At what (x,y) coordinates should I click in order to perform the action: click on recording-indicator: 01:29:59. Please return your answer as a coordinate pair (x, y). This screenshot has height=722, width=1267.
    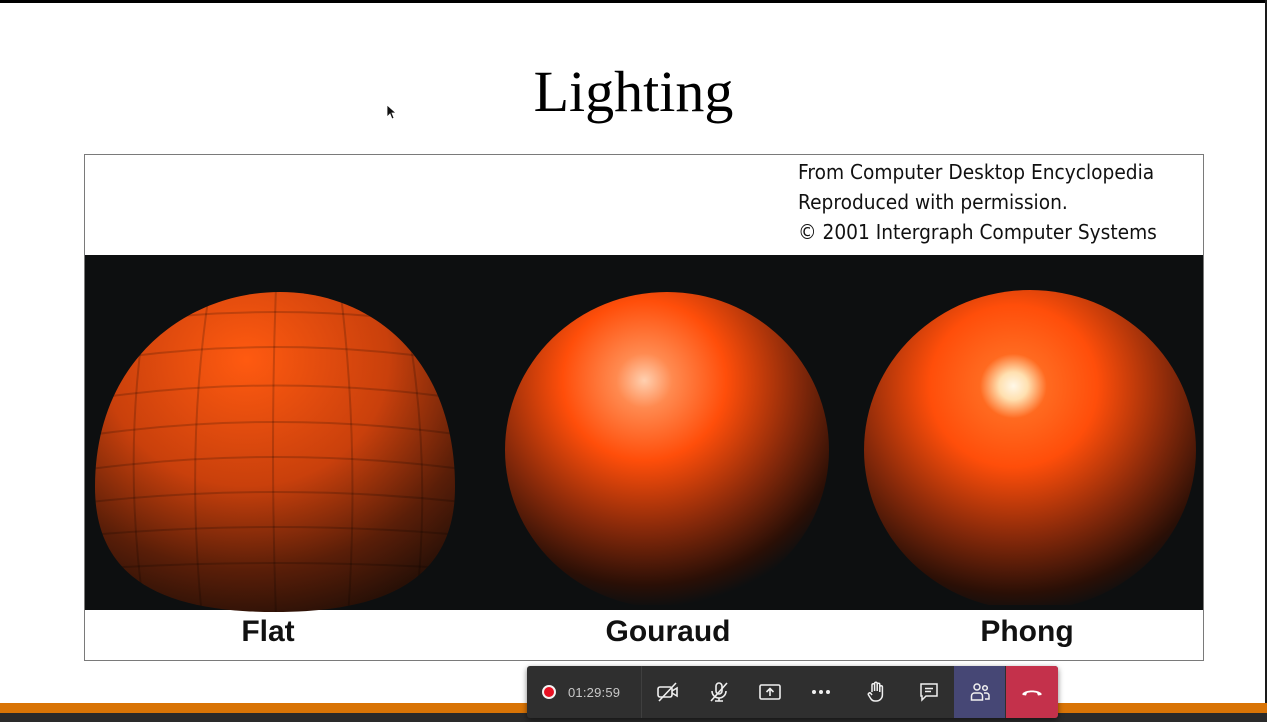
    Looking at the image, I should click on (584, 692).